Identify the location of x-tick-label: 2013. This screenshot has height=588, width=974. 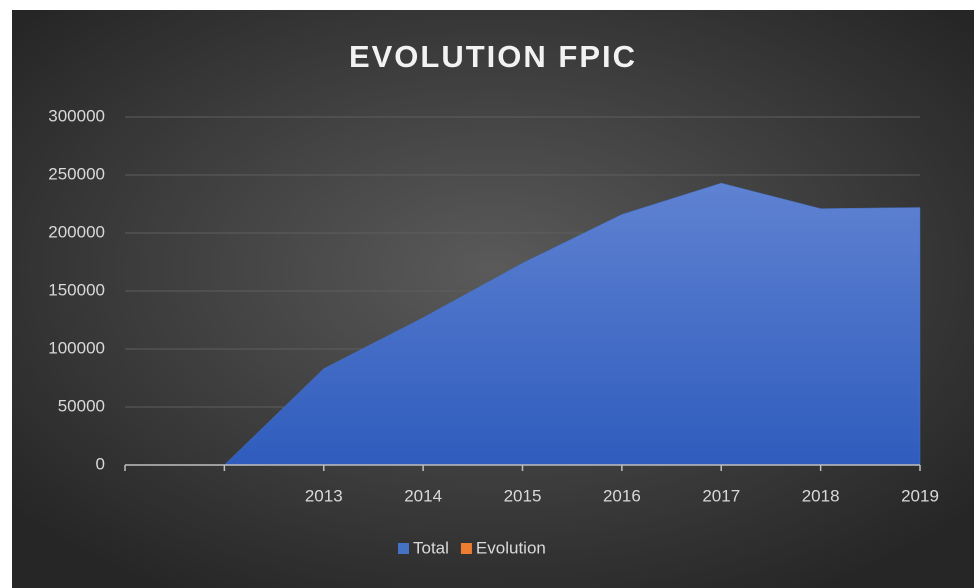
(324, 495).